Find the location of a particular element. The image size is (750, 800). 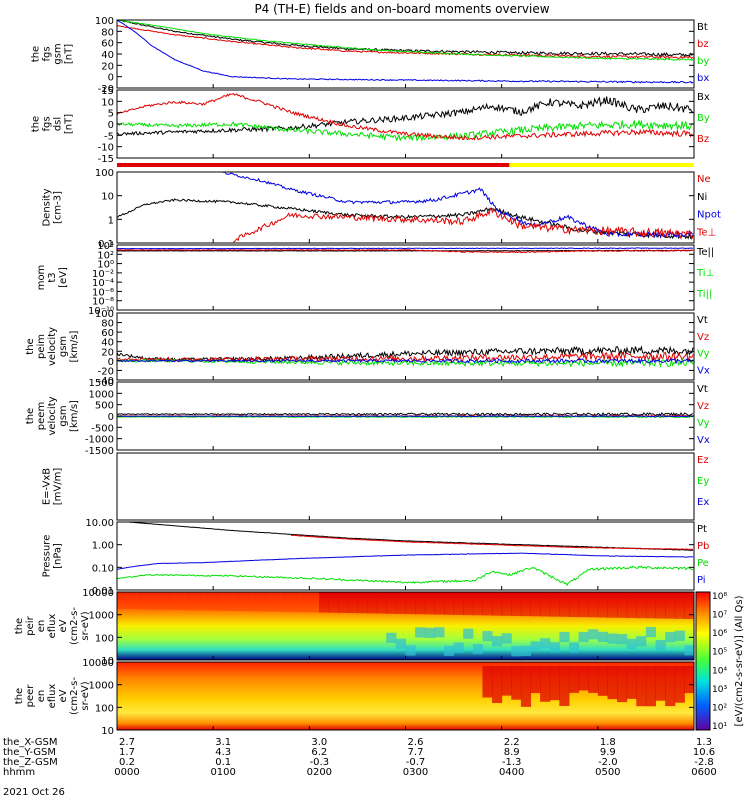

y-tick-label: 10⁻² is located at coordinates (103, 274).